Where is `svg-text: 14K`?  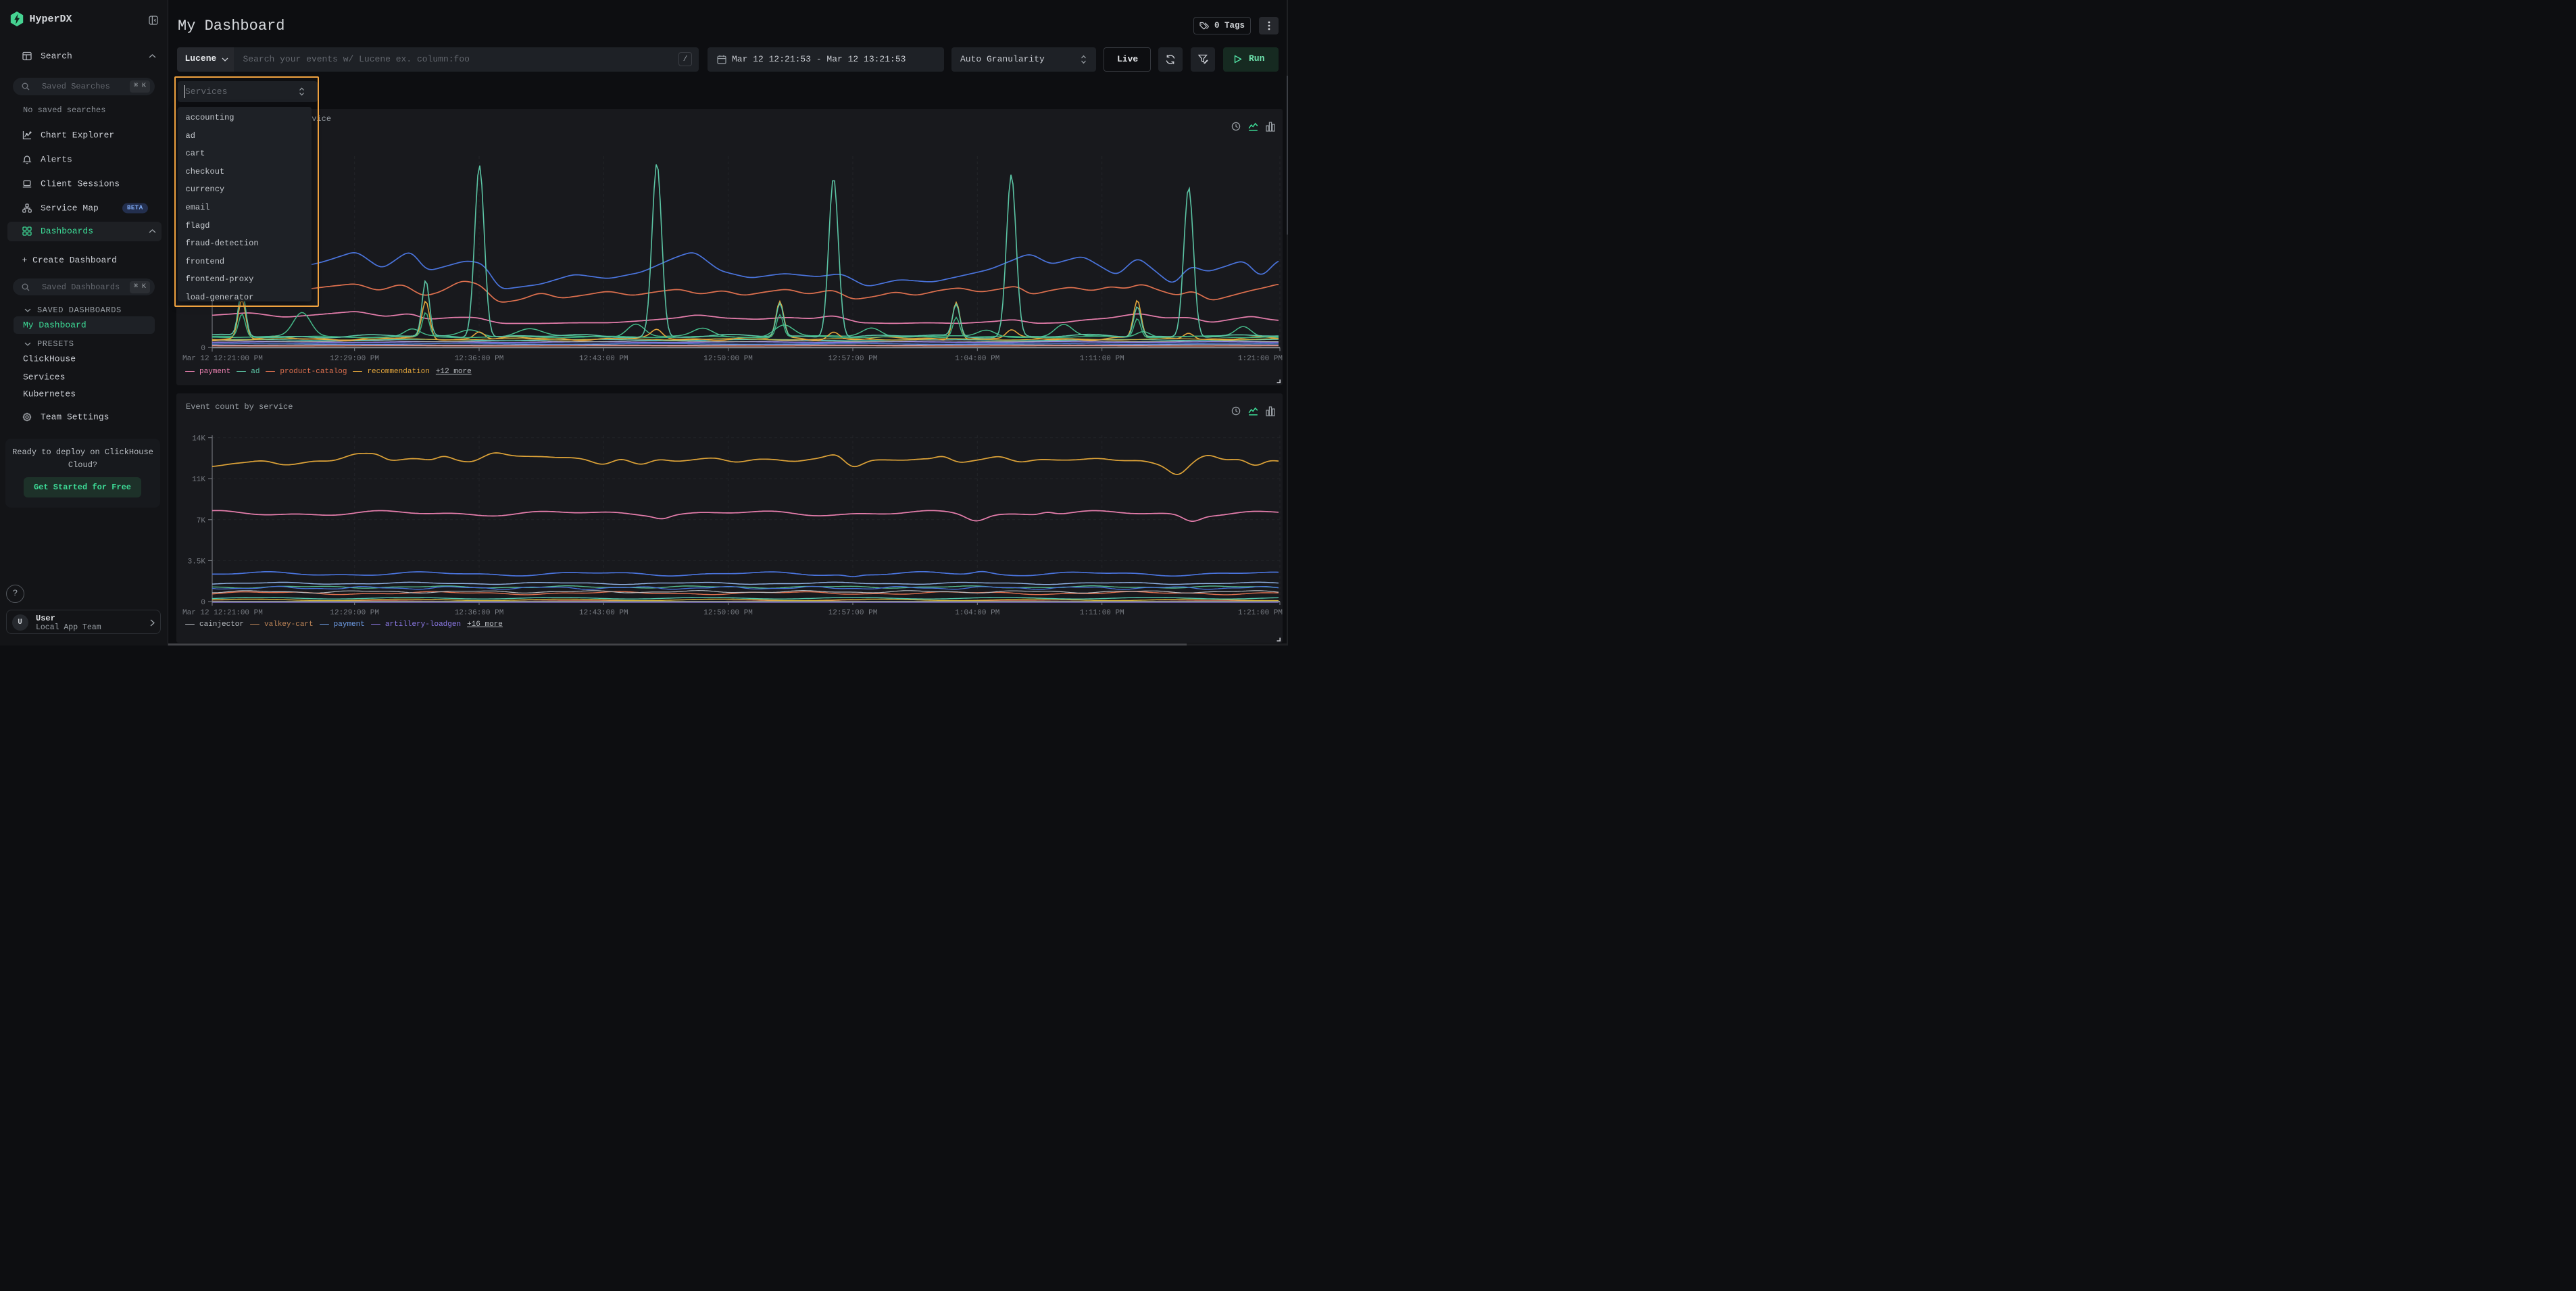 svg-text: 14K is located at coordinates (199, 439).